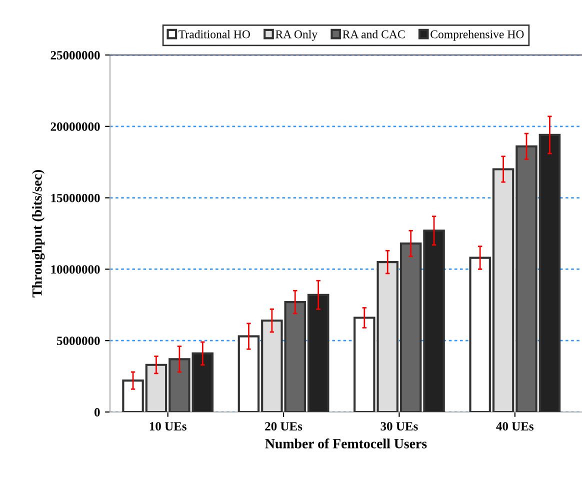  What do you see at coordinates (399, 426) in the screenshot?
I see `x-tick-label: 30 UEs` at bounding box center [399, 426].